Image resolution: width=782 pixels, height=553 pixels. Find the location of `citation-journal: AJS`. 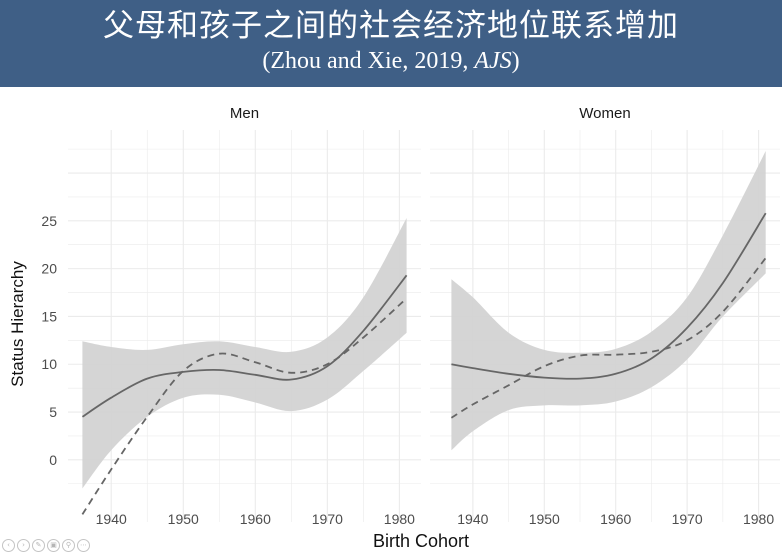

citation-journal: AJS is located at coordinates (493, 61).